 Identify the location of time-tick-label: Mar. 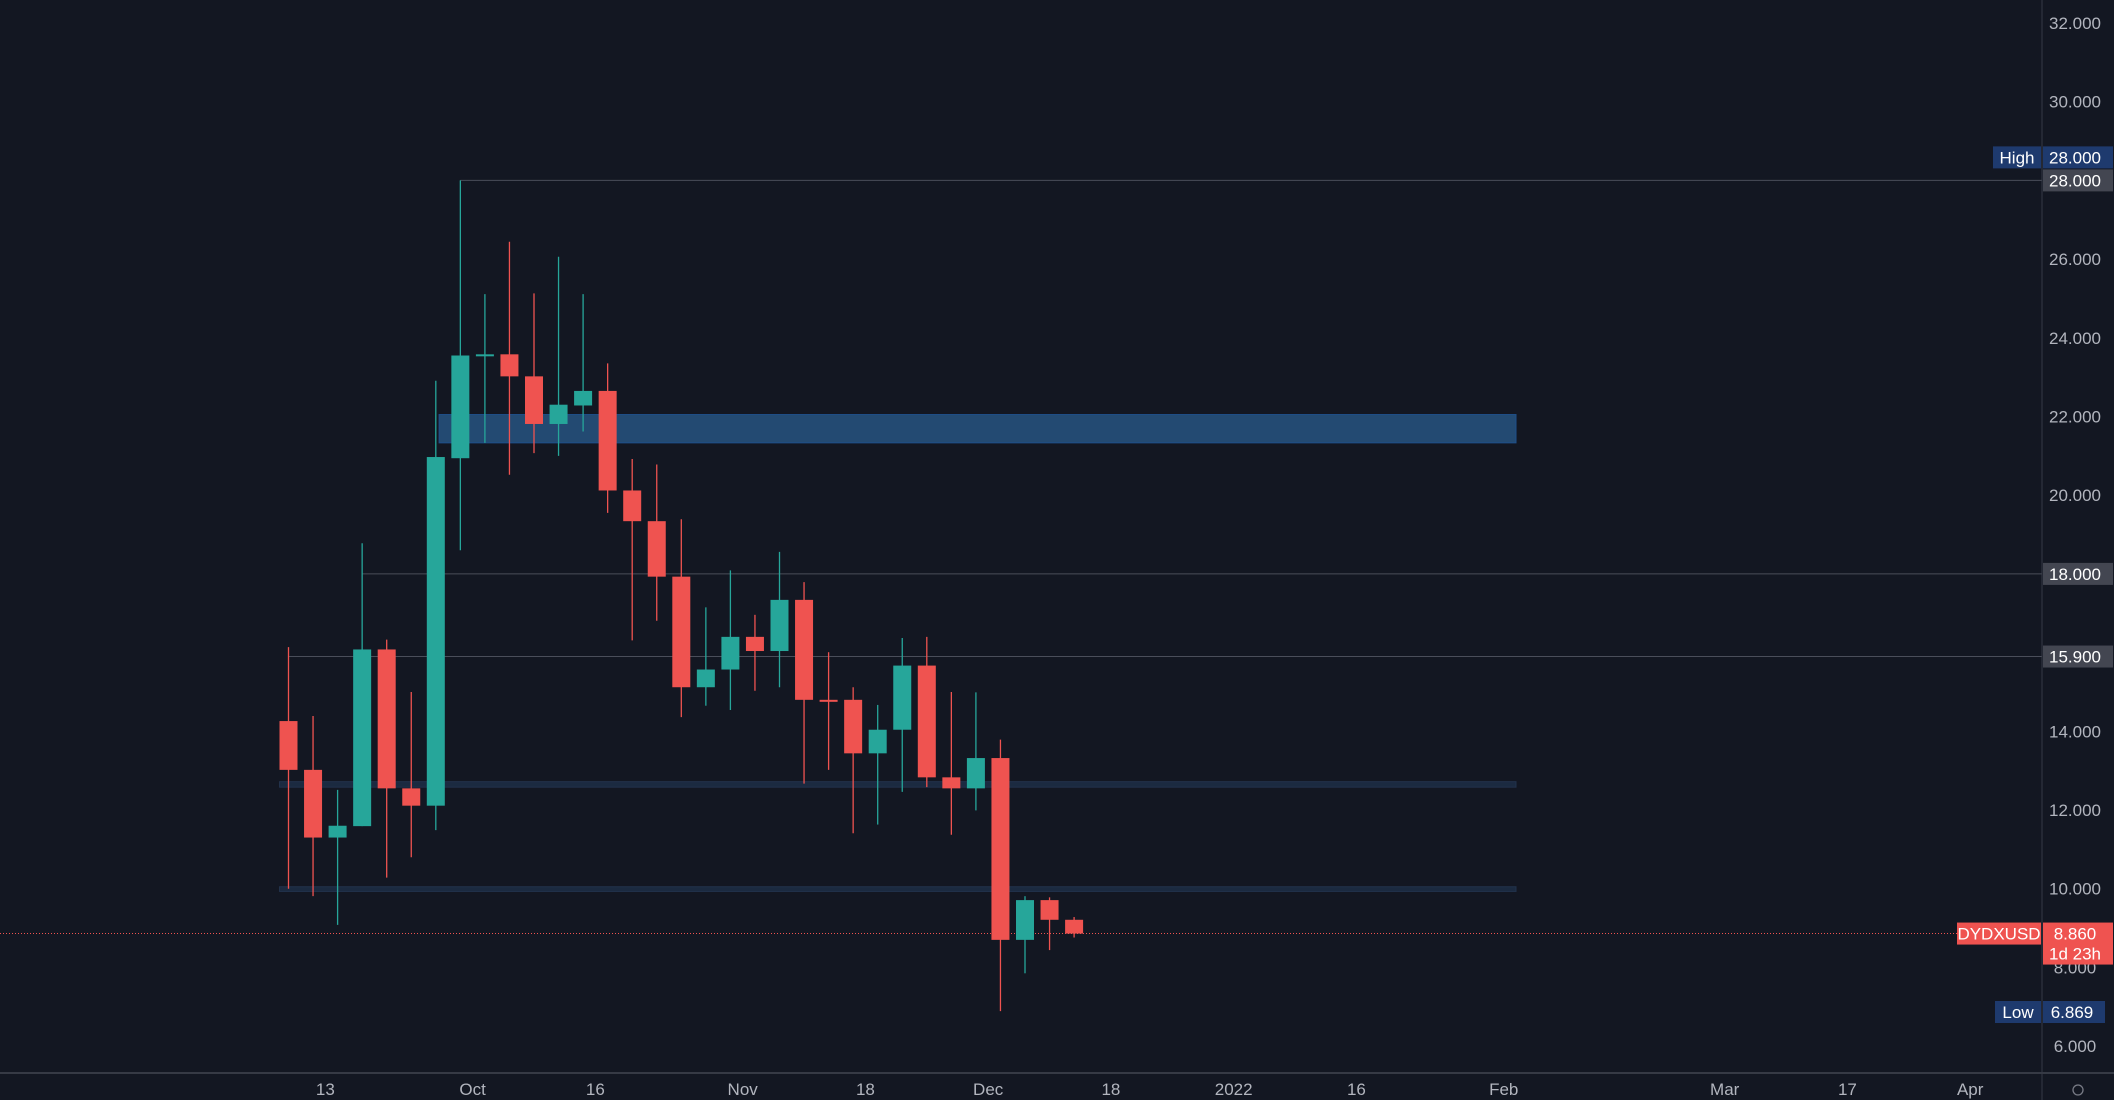
(1725, 1089).